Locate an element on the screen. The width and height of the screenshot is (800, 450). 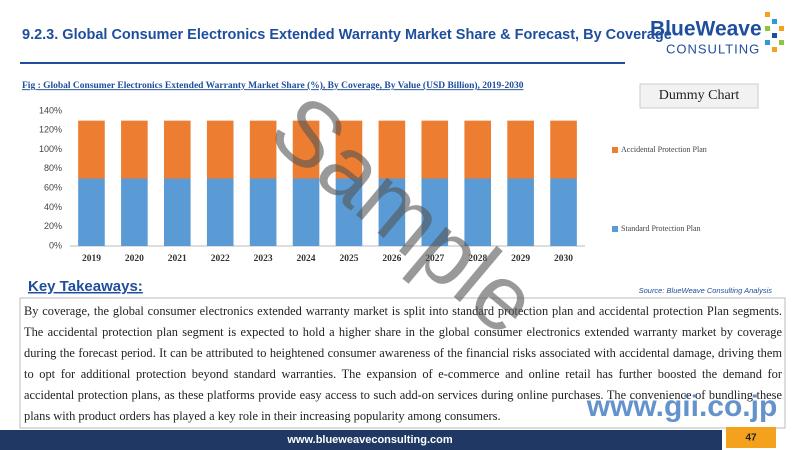
x-tick-label: 2023 is located at coordinates (263, 259).